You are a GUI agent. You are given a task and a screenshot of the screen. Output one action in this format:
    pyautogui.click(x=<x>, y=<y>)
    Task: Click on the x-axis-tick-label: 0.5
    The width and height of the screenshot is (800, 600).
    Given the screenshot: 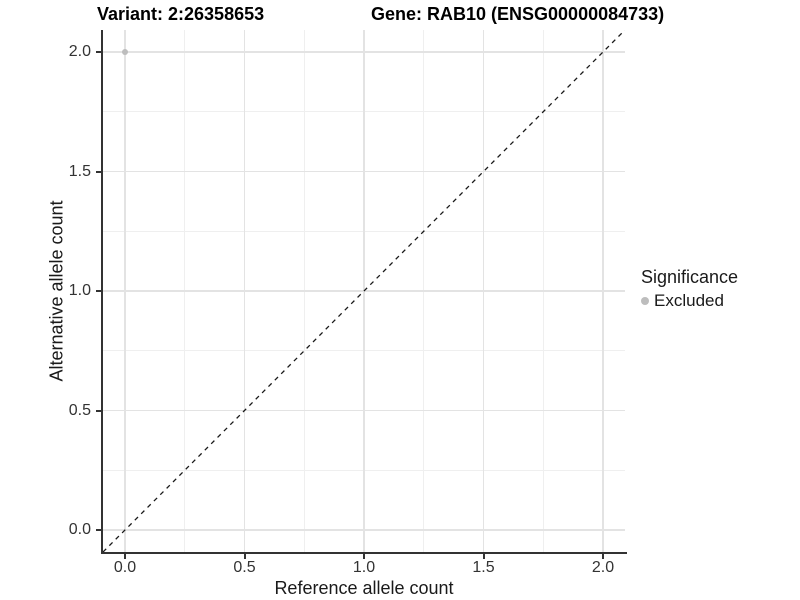 What is the action you would take?
    pyautogui.click(x=244, y=567)
    